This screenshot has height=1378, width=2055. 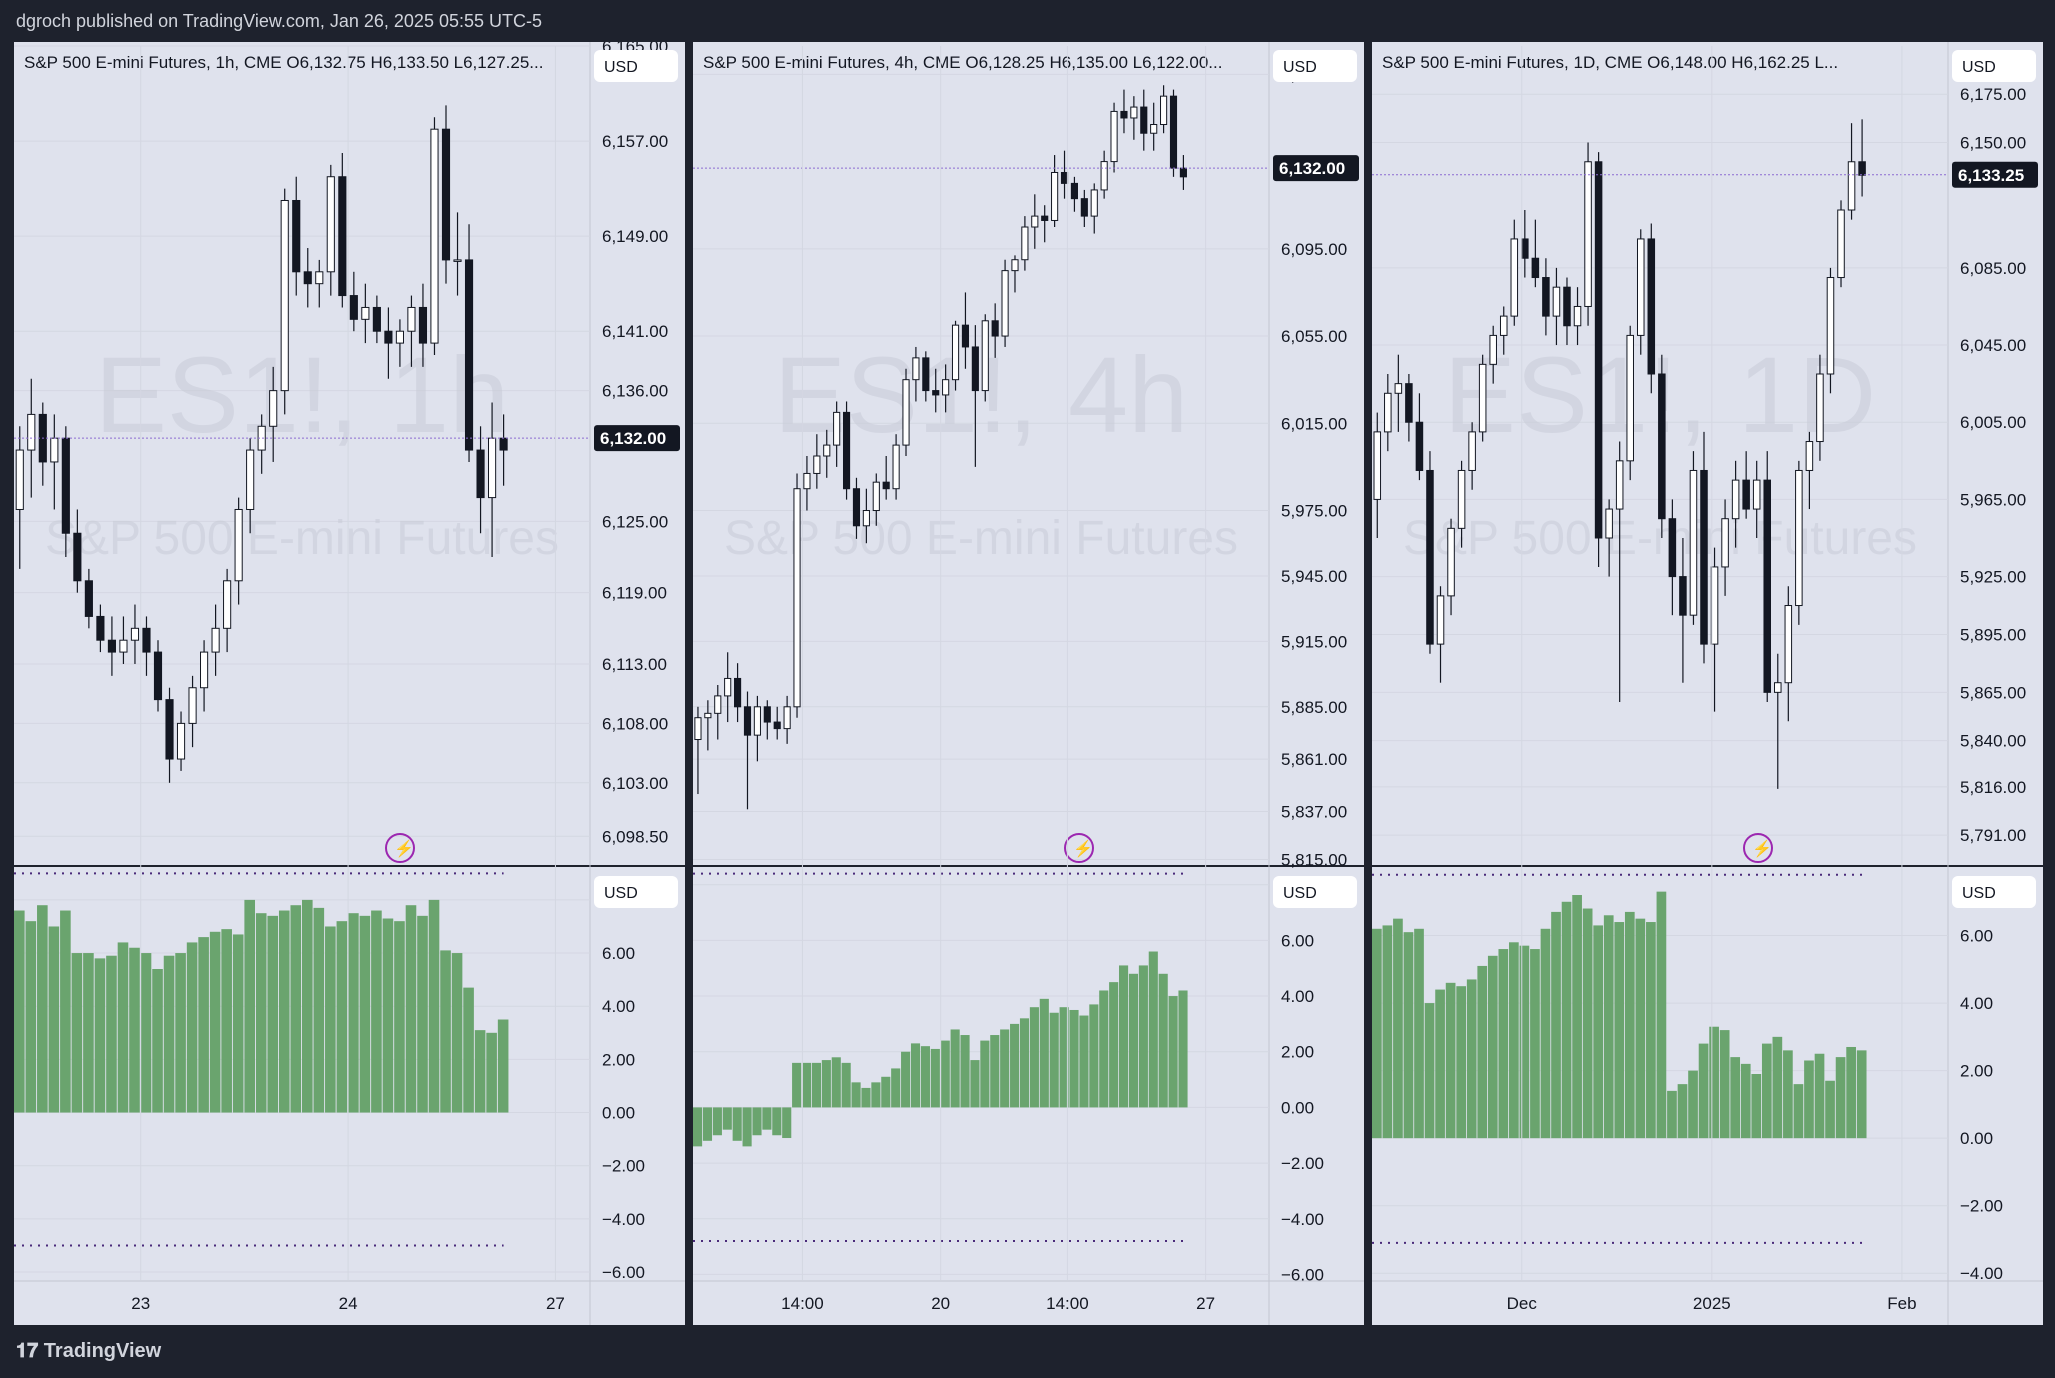 I want to click on price-tick-label: 5,965.00, so click(x=1993, y=499).